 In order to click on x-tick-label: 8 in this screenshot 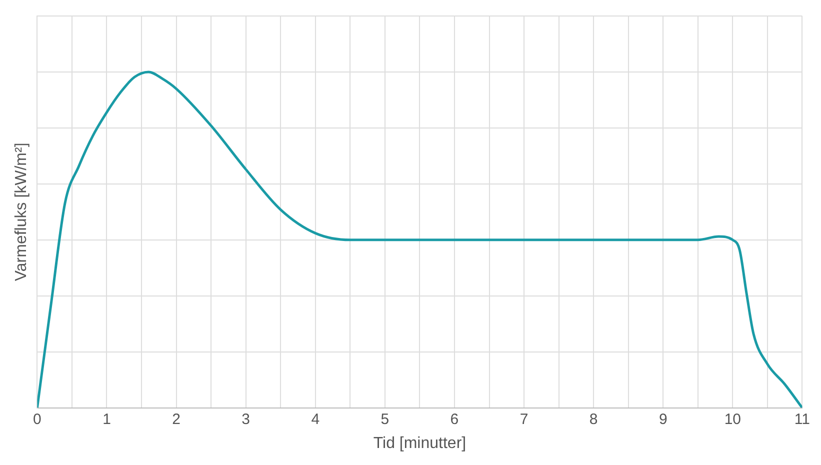, I will do `click(593, 419)`.